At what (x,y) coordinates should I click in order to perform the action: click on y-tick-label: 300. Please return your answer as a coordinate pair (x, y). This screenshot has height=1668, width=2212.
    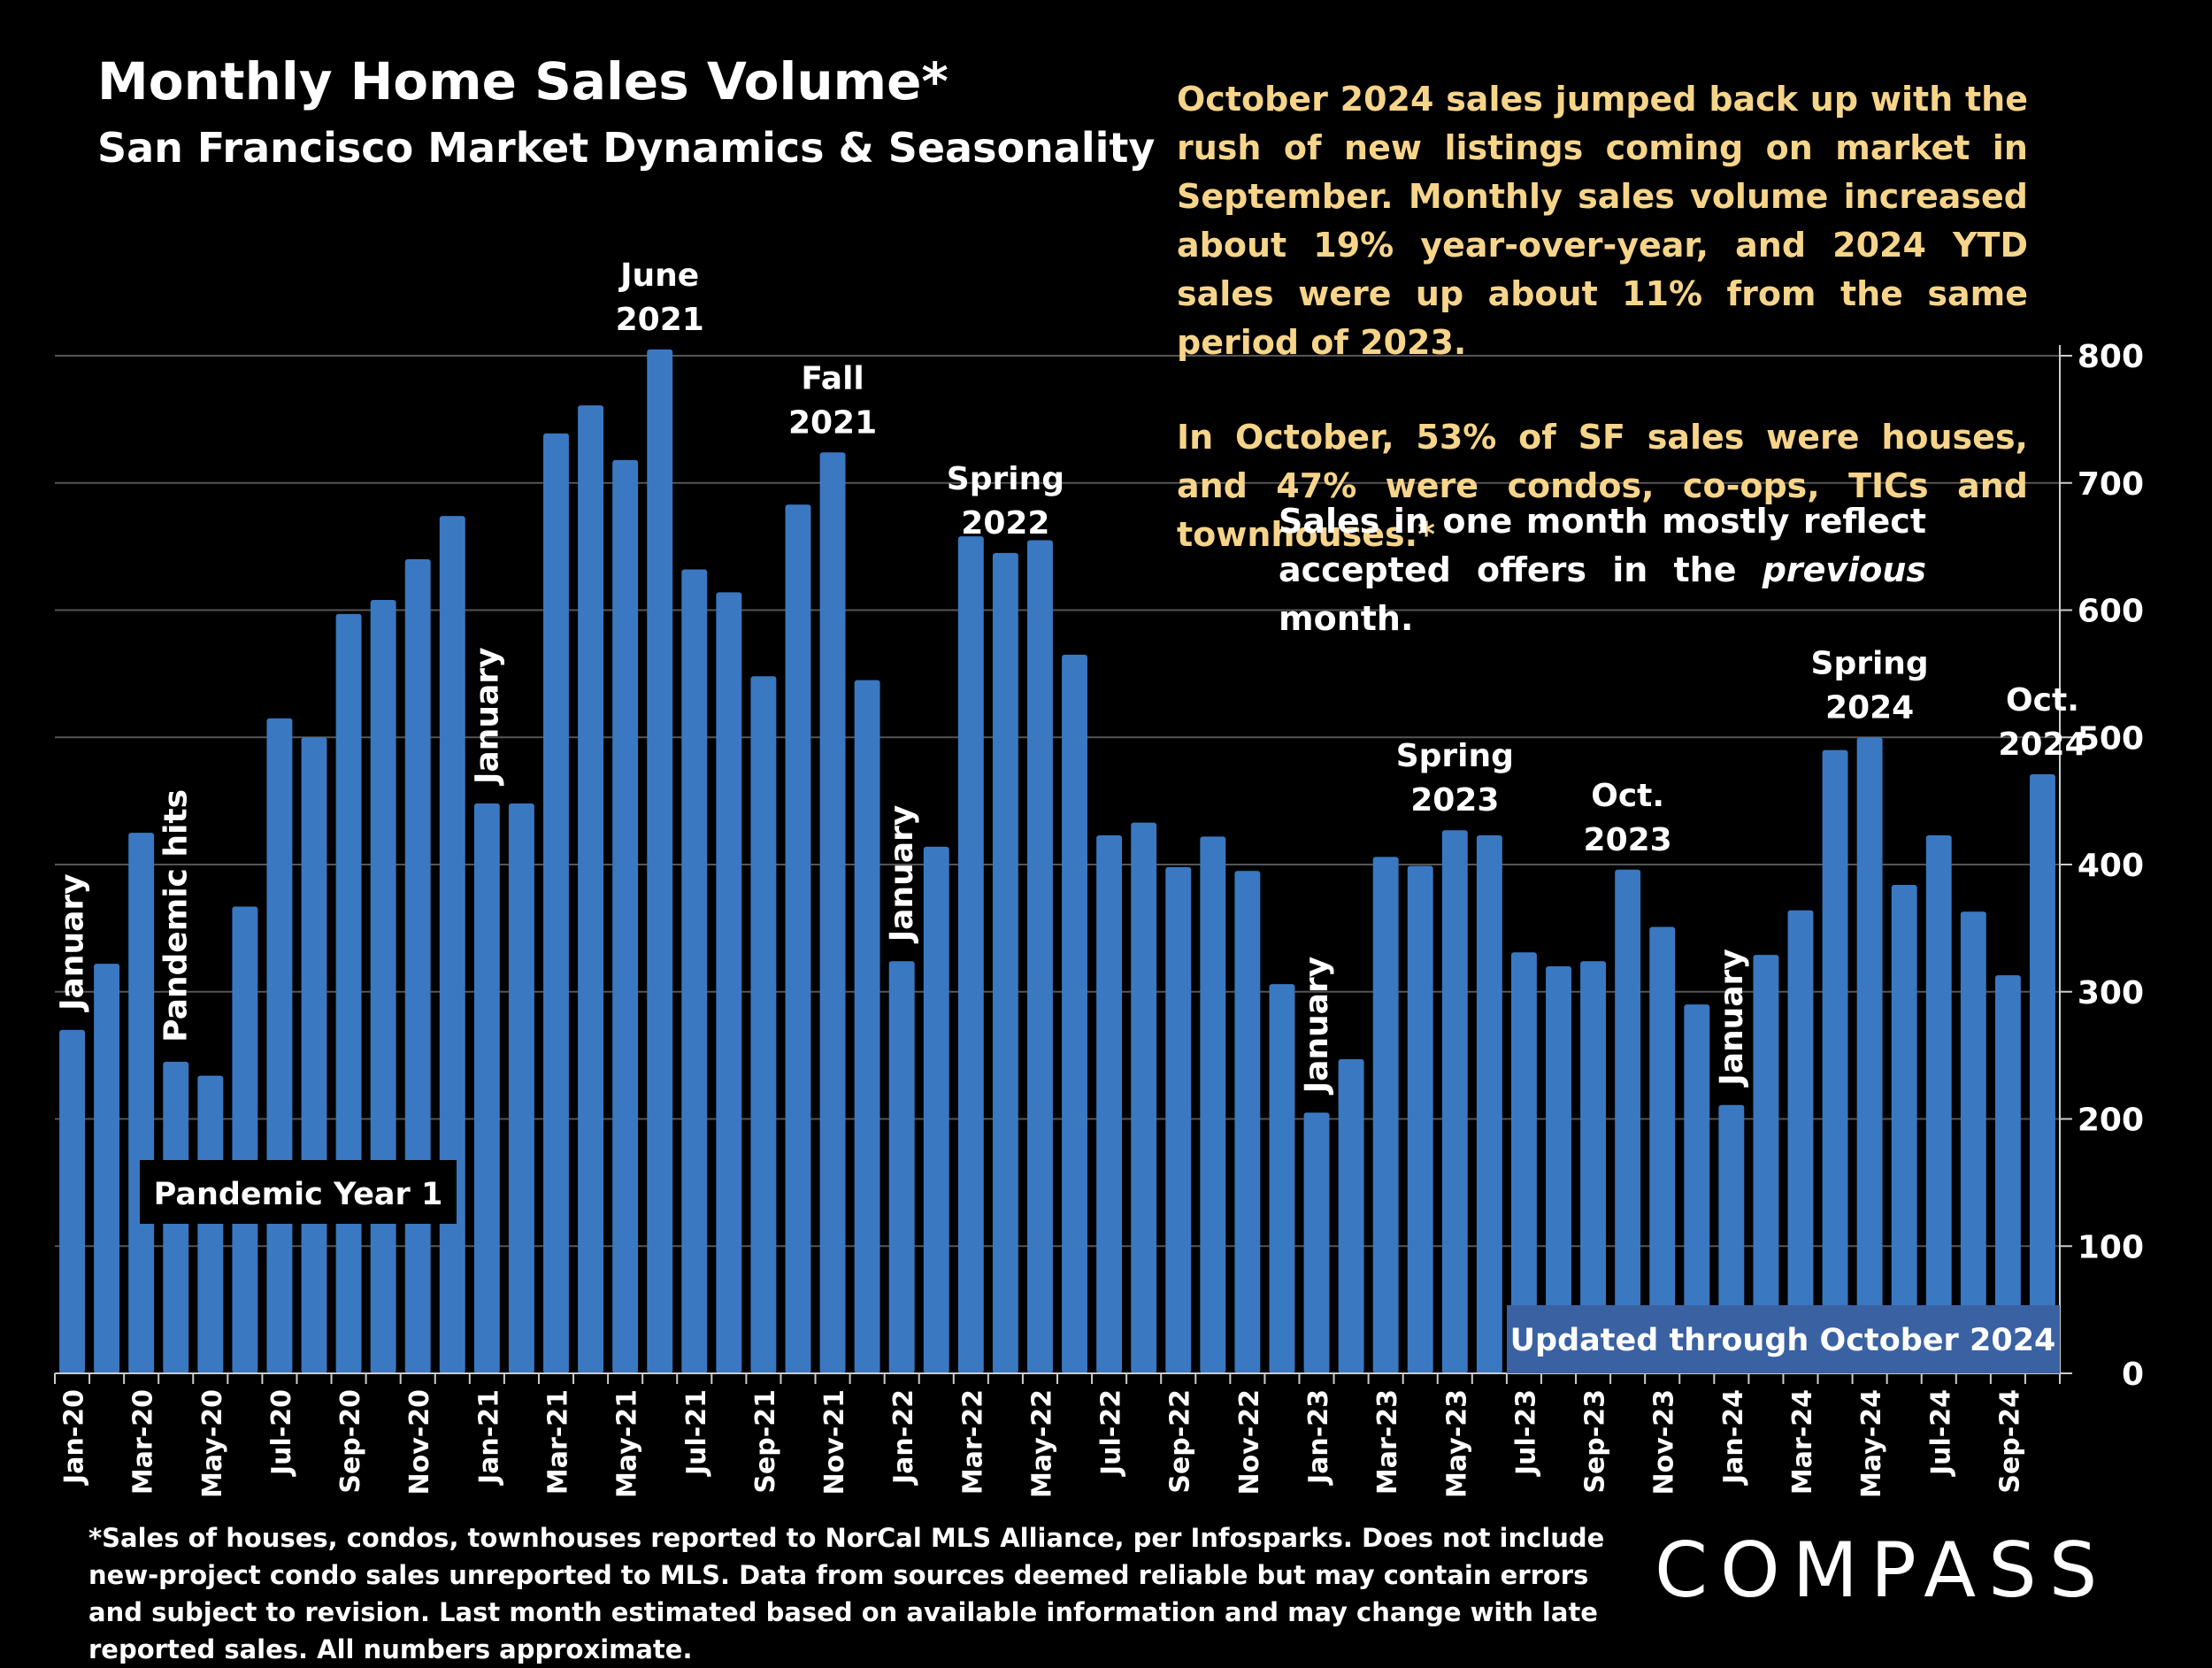
    Looking at the image, I should click on (2111, 993).